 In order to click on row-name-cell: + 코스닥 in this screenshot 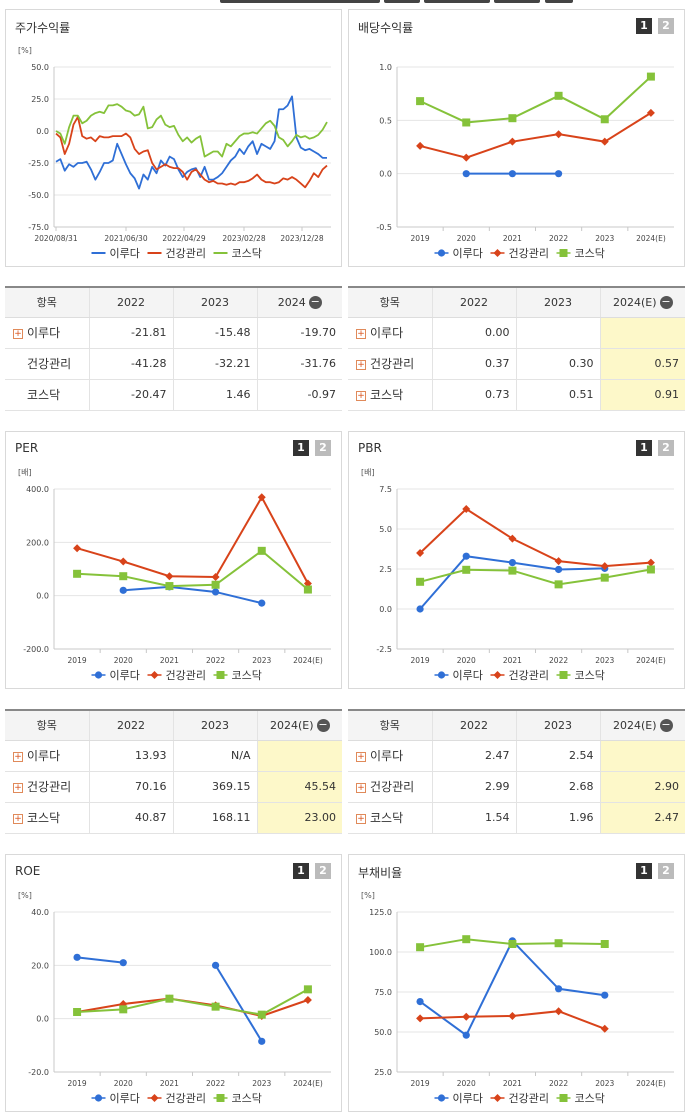, I will do `click(47, 818)`.